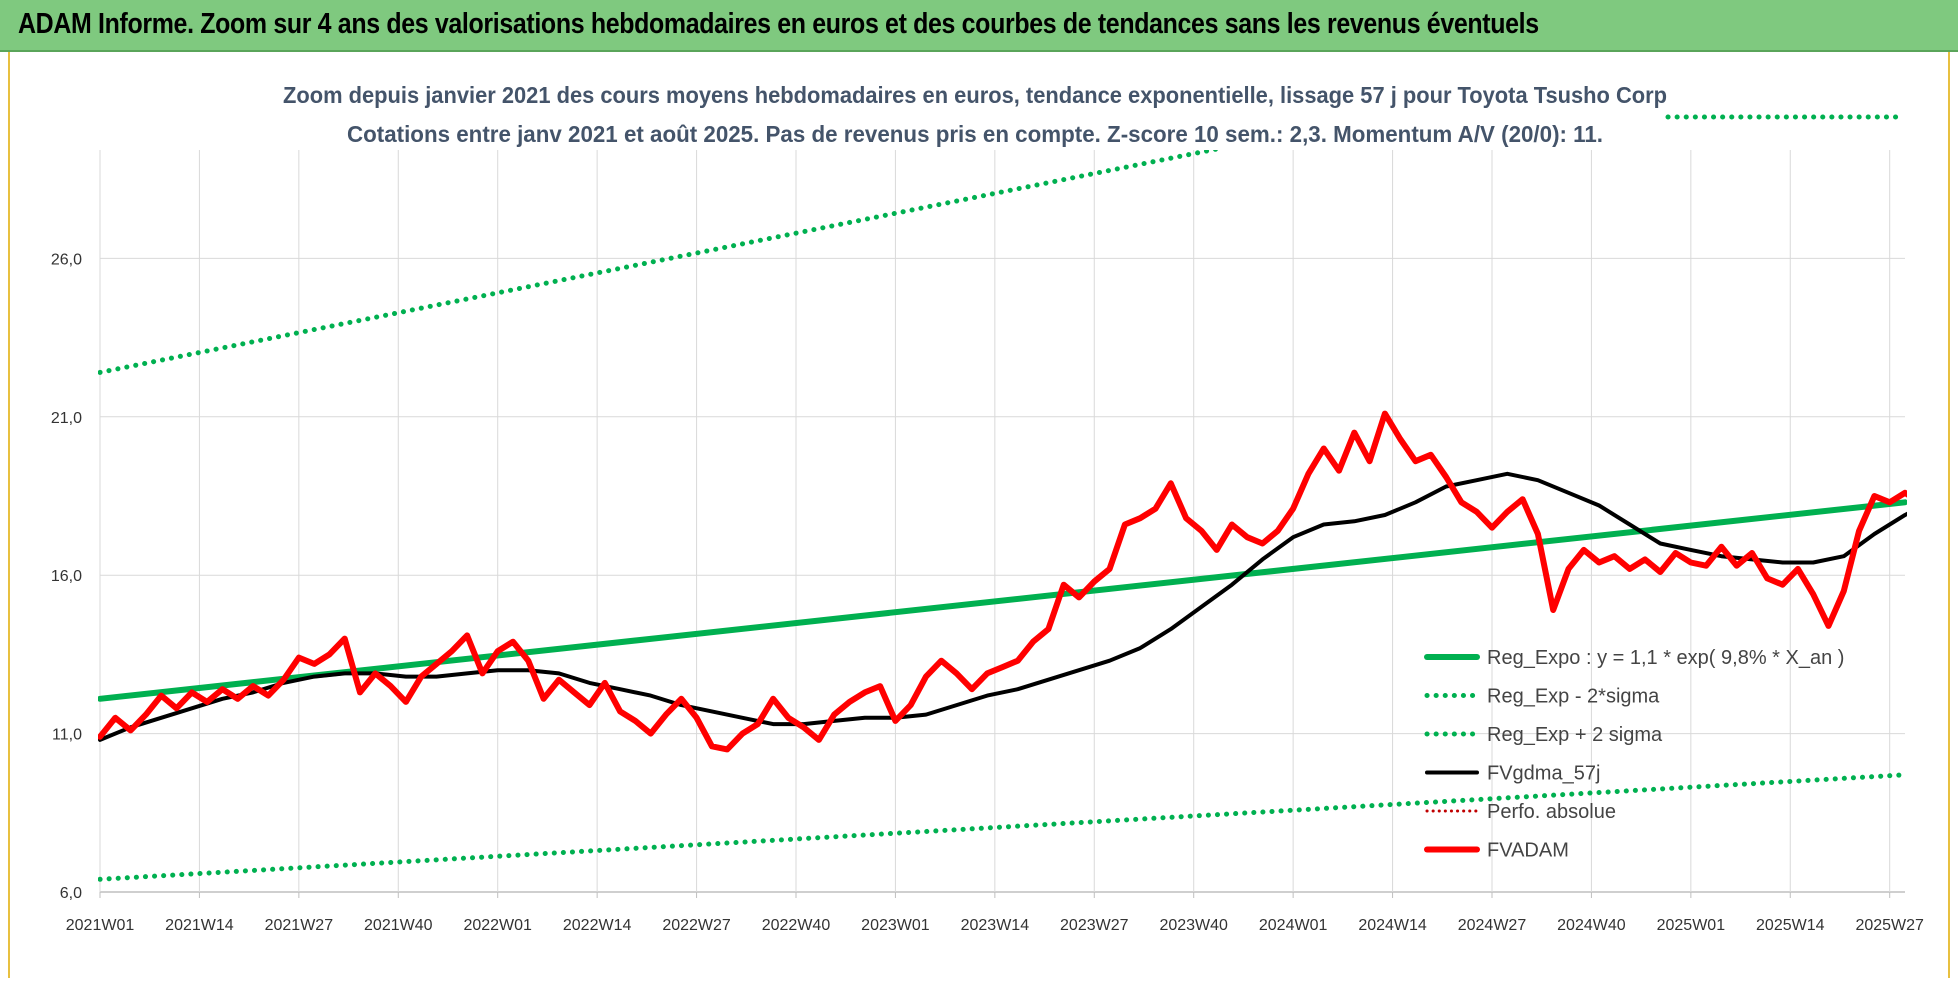  Describe the element at coordinates (597, 925) in the screenshot. I see `x-tick-label: 2022W14` at that location.